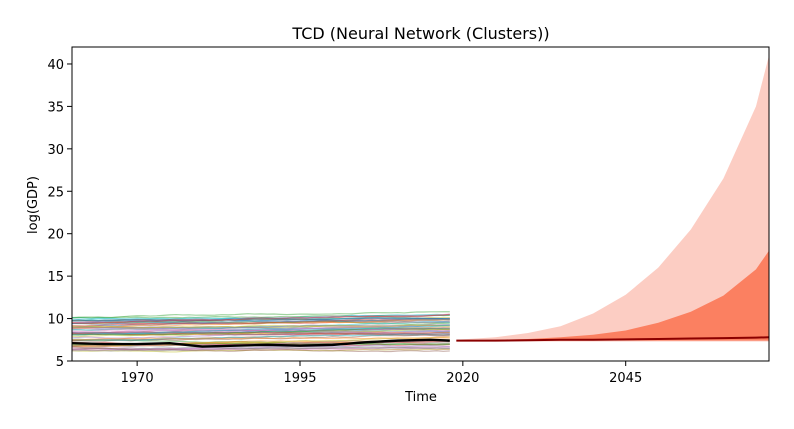  What do you see at coordinates (59, 214) in the screenshot?
I see `y-axis-ticks: 5 10 15 20 25 30 35 40` at bounding box center [59, 214].